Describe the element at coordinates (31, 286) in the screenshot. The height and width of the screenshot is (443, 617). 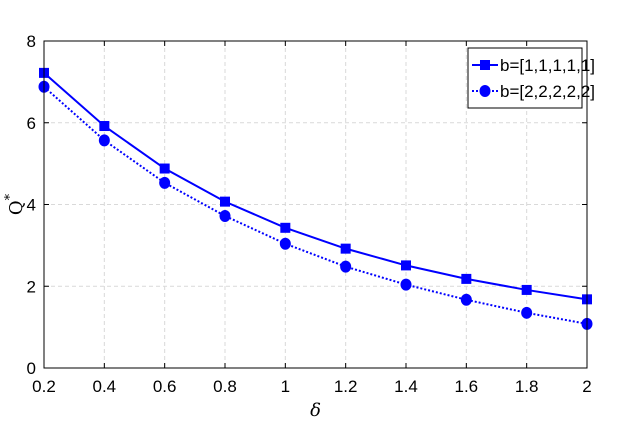
I see `y-tick-label: 2` at that location.